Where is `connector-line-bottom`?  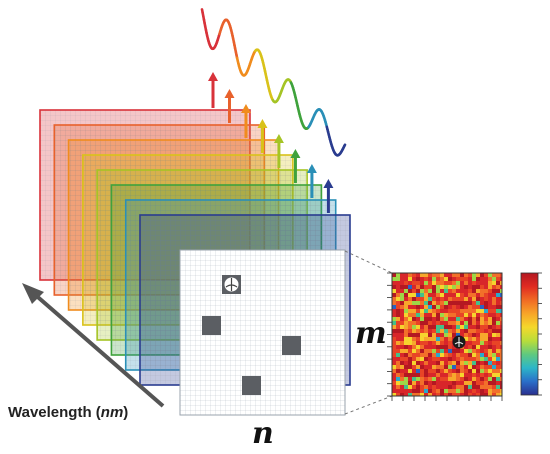
connector-line-bottom is located at coordinates (368, 405).